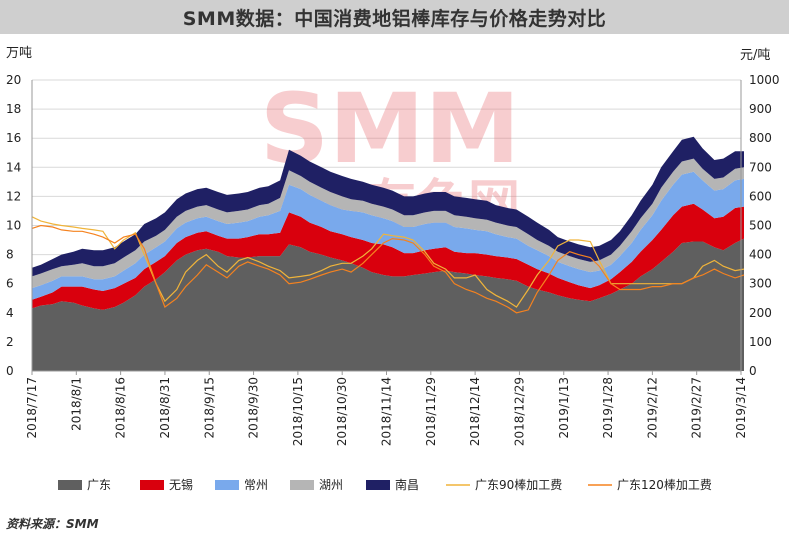  I want to click on x-tick-label: 2018/8/31, so click(165, 408).